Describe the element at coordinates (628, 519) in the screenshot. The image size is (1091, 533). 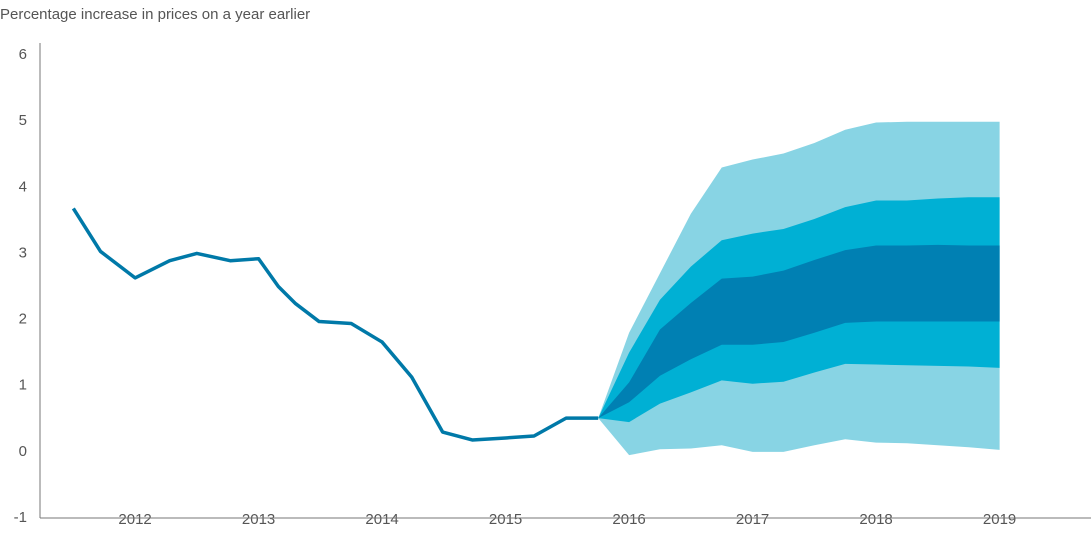
I see `x-tick-label: 2016` at that location.